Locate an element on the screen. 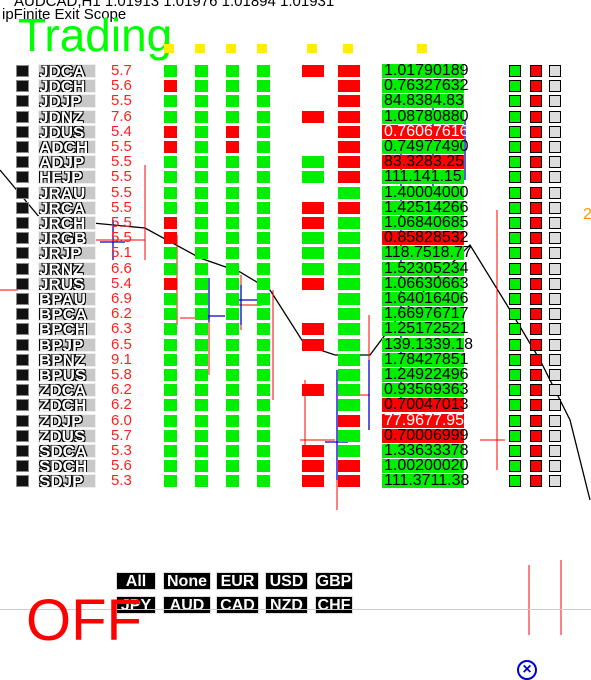 The width and height of the screenshot is (591, 680). symbol-name: JRGB is located at coordinates (67, 238).